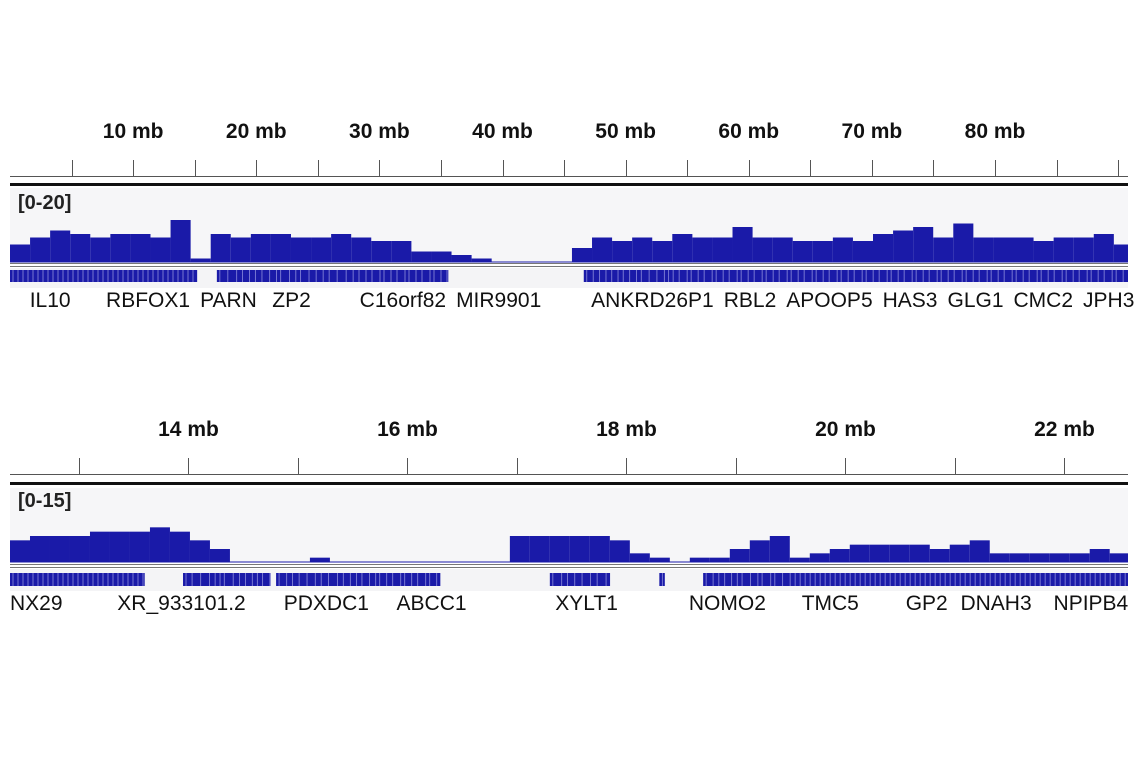  Describe the element at coordinates (830, 603) in the screenshot. I see `gene-label: TMC5` at that location.